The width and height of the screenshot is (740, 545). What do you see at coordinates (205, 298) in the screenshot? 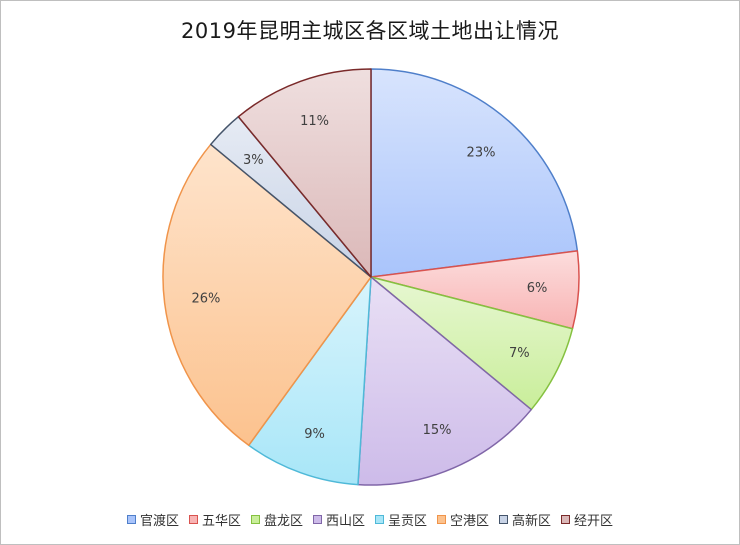
I see `data-label-6: 26%` at bounding box center [205, 298].